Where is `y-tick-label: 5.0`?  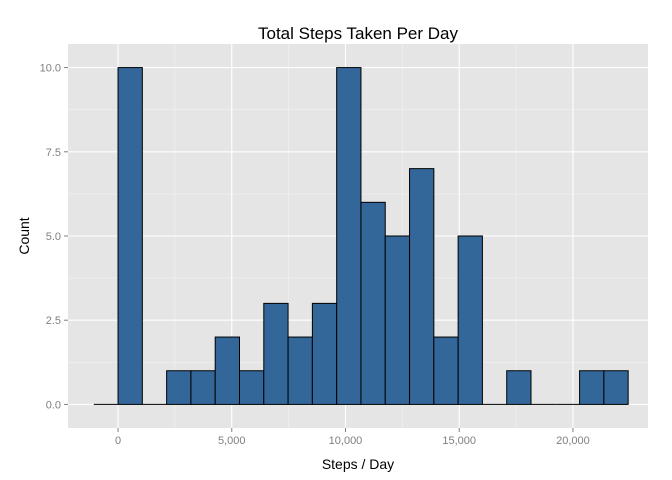 y-tick-label: 5.0 is located at coordinates (53, 237).